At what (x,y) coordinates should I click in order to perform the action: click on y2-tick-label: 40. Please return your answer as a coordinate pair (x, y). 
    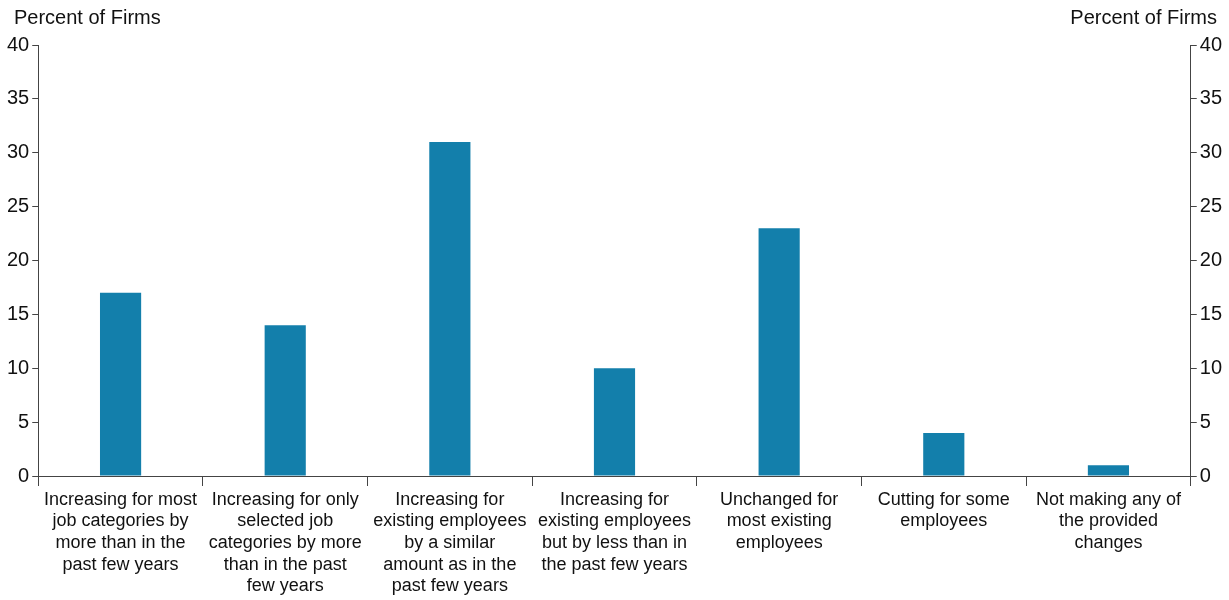
    Looking at the image, I should click on (1210, 43).